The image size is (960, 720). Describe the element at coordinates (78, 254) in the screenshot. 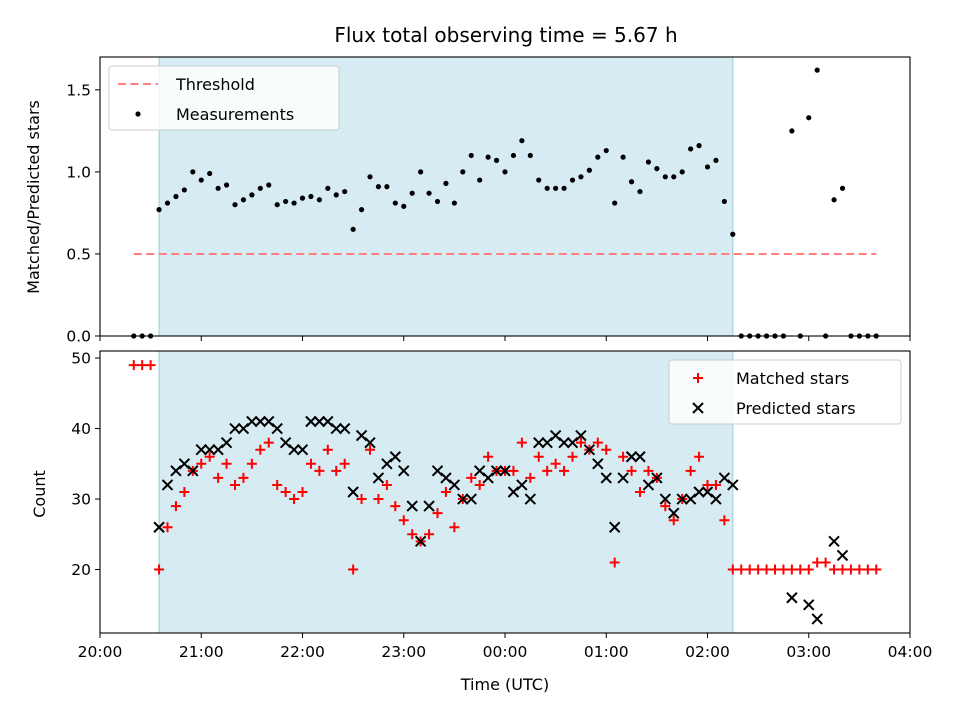

I see `top-y-tick-label: 0.5` at that location.